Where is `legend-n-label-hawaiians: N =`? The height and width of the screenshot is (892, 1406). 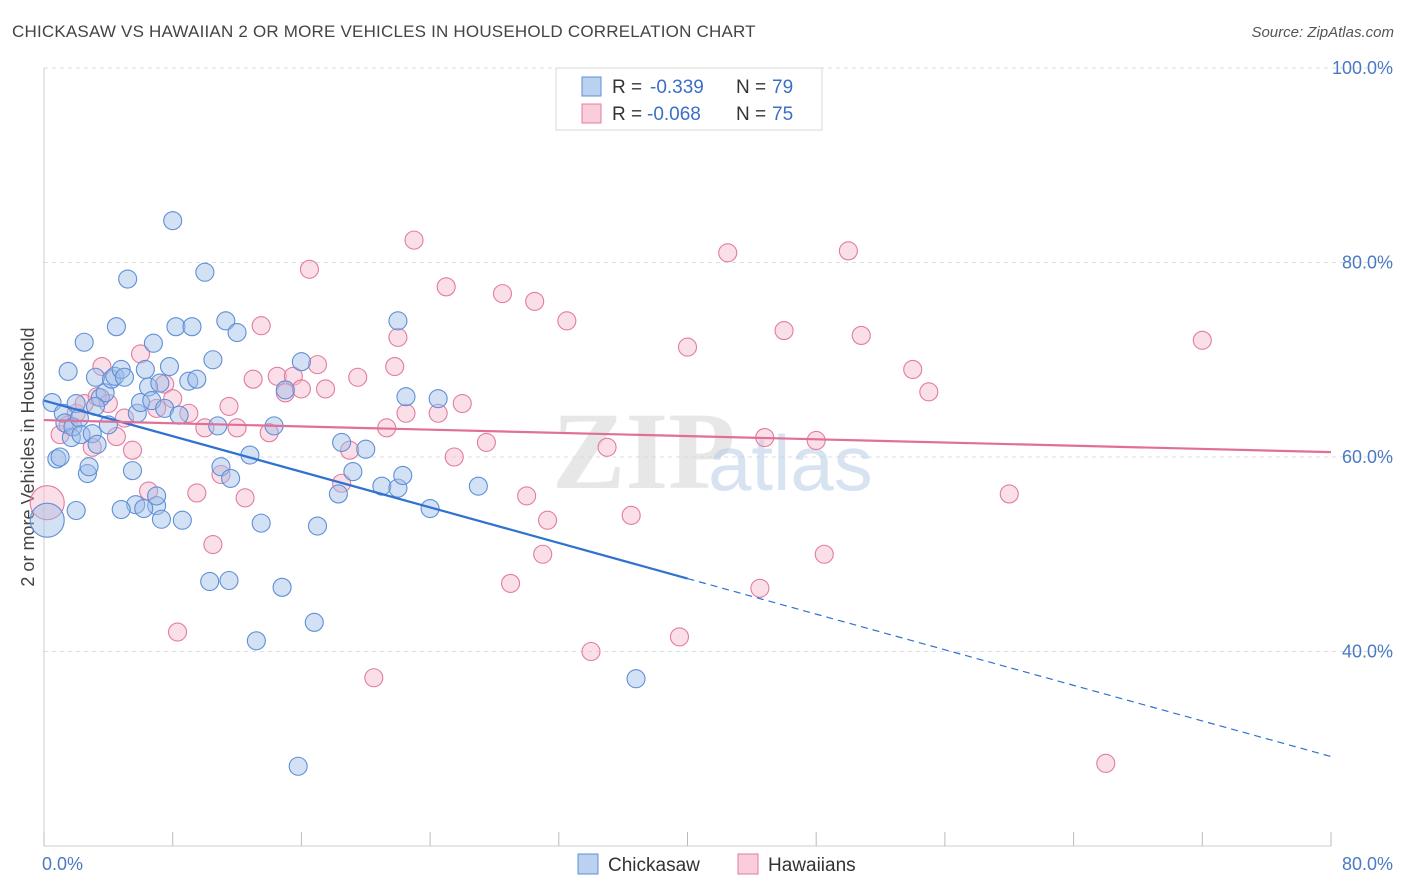 legend-n-label-hawaiians: N = is located at coordinates (751, 114).